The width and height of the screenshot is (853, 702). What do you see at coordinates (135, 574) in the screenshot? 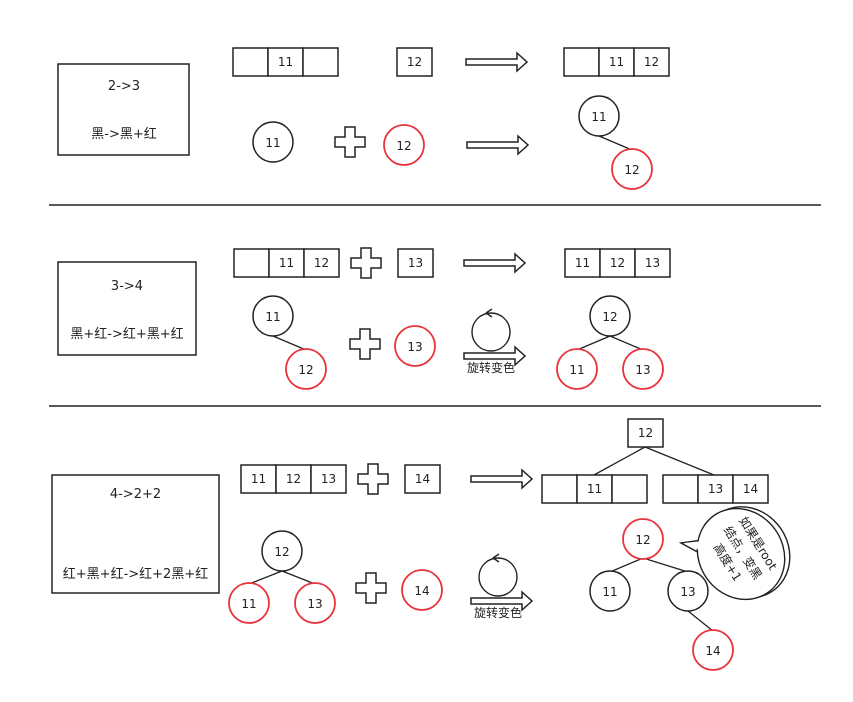
I see `section-subtitle: 红+黑+红->红+2黑+红` at bounding box center [135, 574].